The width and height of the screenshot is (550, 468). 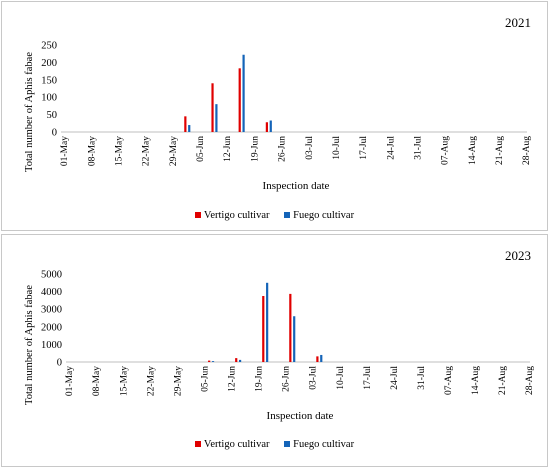 I want to click on y-tick-label: 3000, so click(x=51, y=310).